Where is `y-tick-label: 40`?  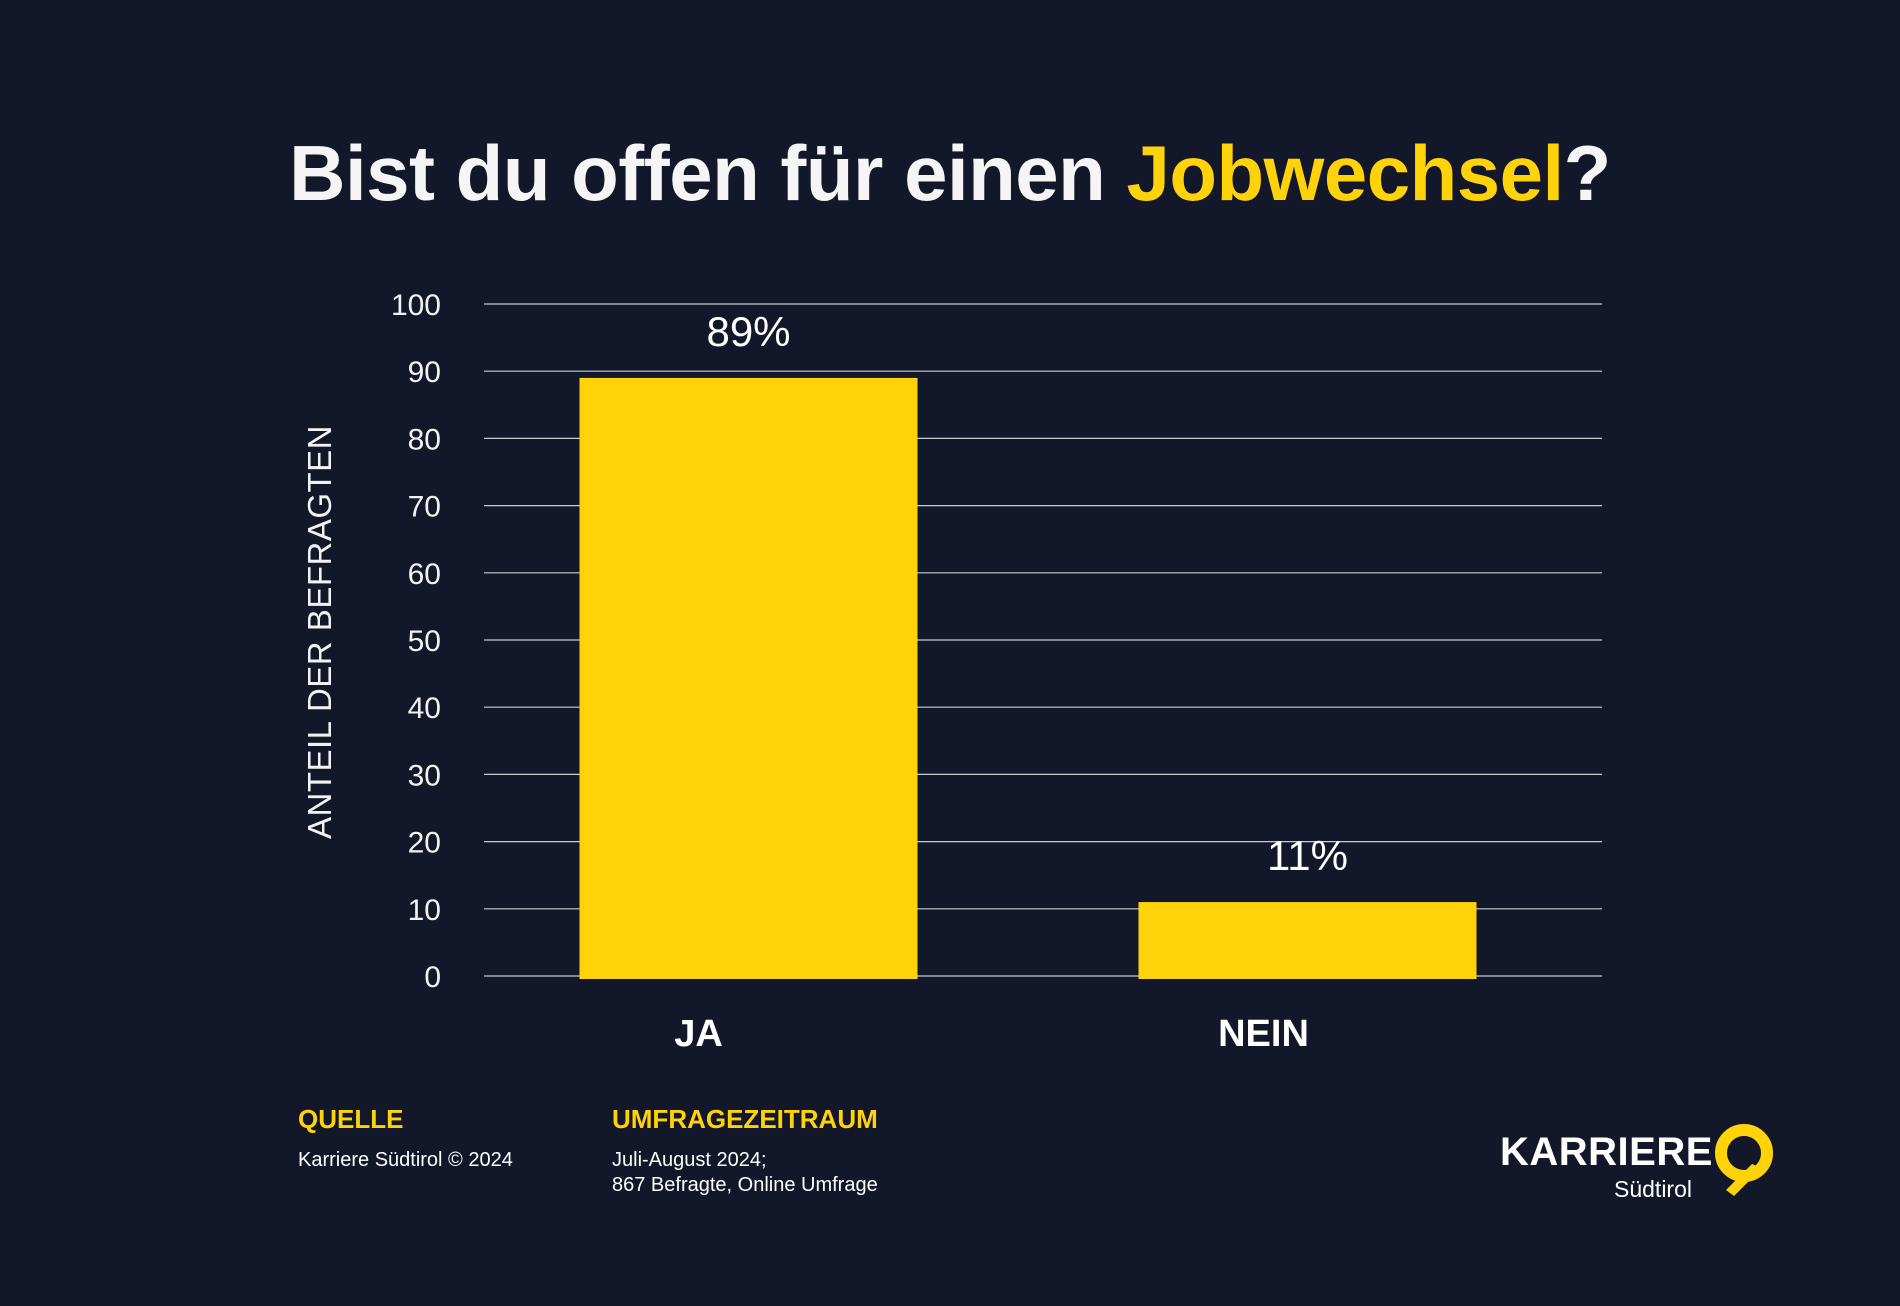
y-tick-label: 40 is located at coordinates (424, 708).